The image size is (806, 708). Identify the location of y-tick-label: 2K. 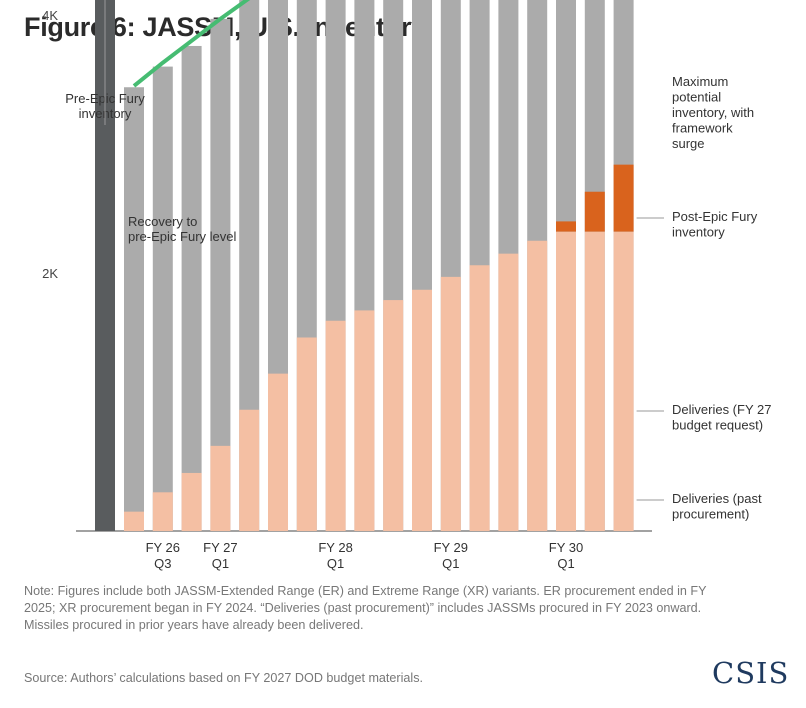
(50, 273).